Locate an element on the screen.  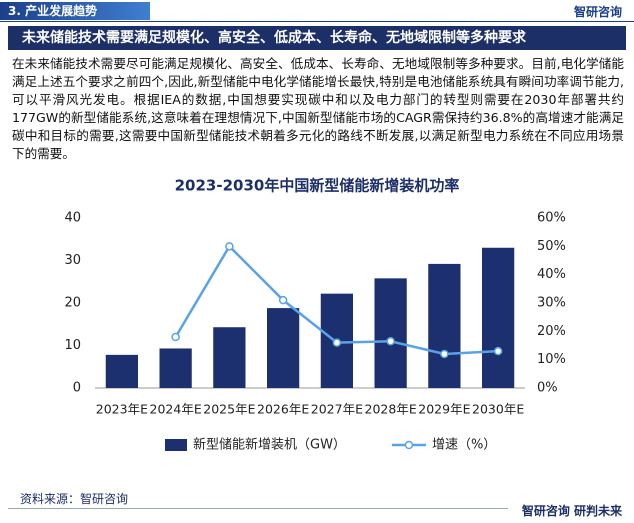
y-tick-label: 10 is located at coordinates (72, 345).